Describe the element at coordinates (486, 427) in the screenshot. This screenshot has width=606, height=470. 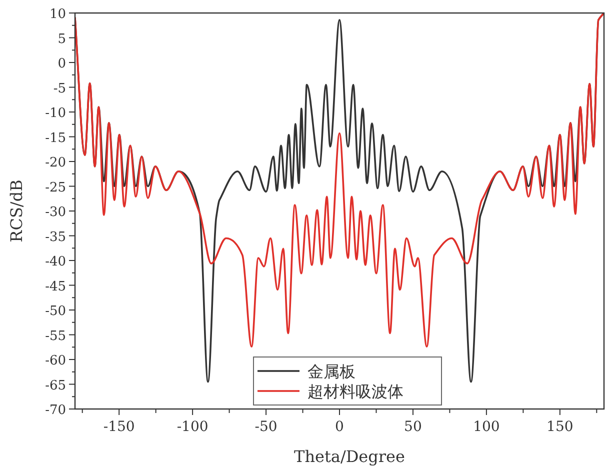
I see `x-tick-label: 100` at that location.